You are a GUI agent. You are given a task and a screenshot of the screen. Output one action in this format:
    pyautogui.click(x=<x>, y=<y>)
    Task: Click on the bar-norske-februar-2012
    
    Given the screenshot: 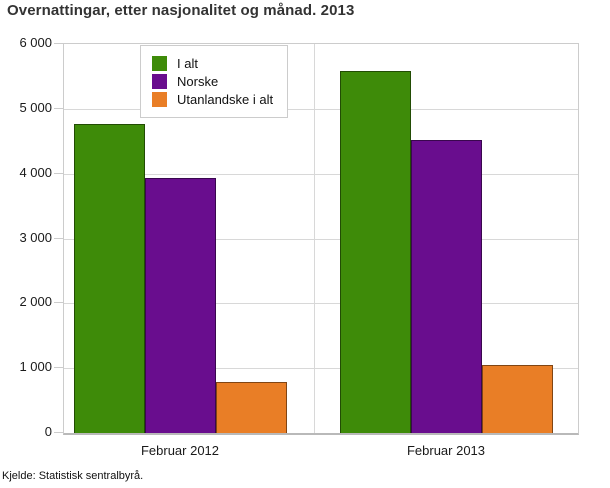 What is the action you would take?
    pyautogui.click(x=180, y=305)
    